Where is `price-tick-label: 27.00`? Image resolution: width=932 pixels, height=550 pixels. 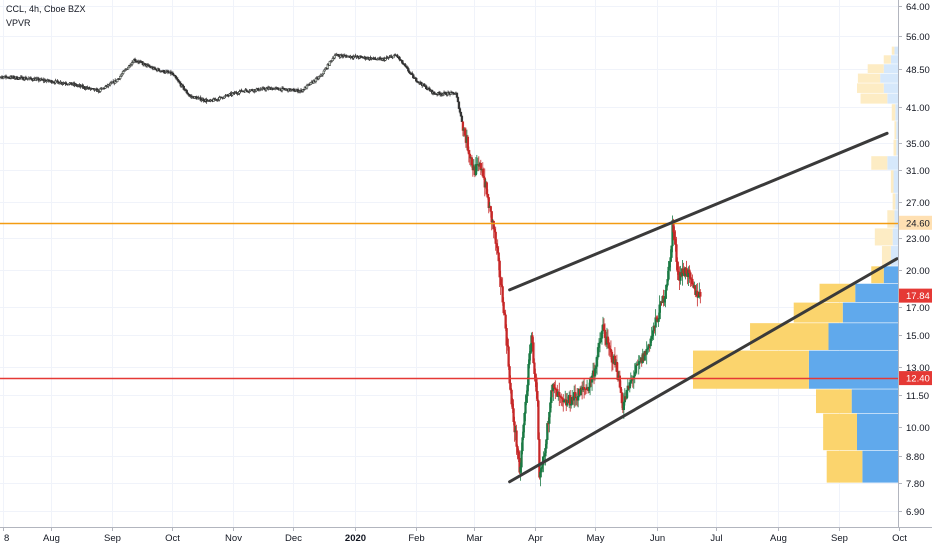 price-tick-label: 27.00 is located at coordinates (918, 203).